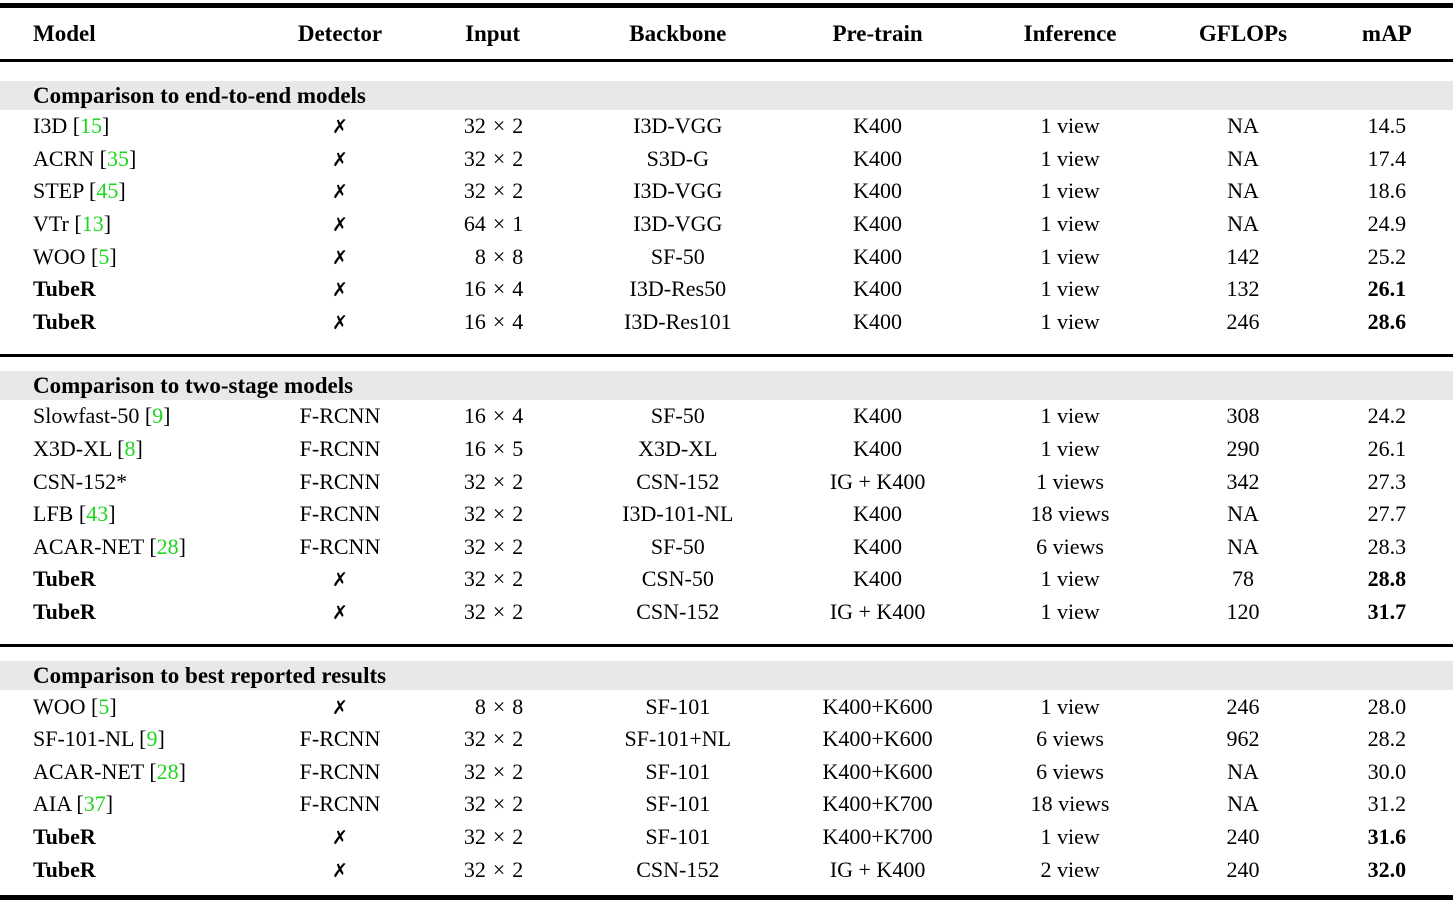 This screenshot has width=1453, height=904. What do you see at coordinates (726, 256) in the screenshot?
I see `table-row: WOO [5] ✗ 8 × 8 SF-50 K400 1 view 142 25.2` at bounding box center [726, 256].